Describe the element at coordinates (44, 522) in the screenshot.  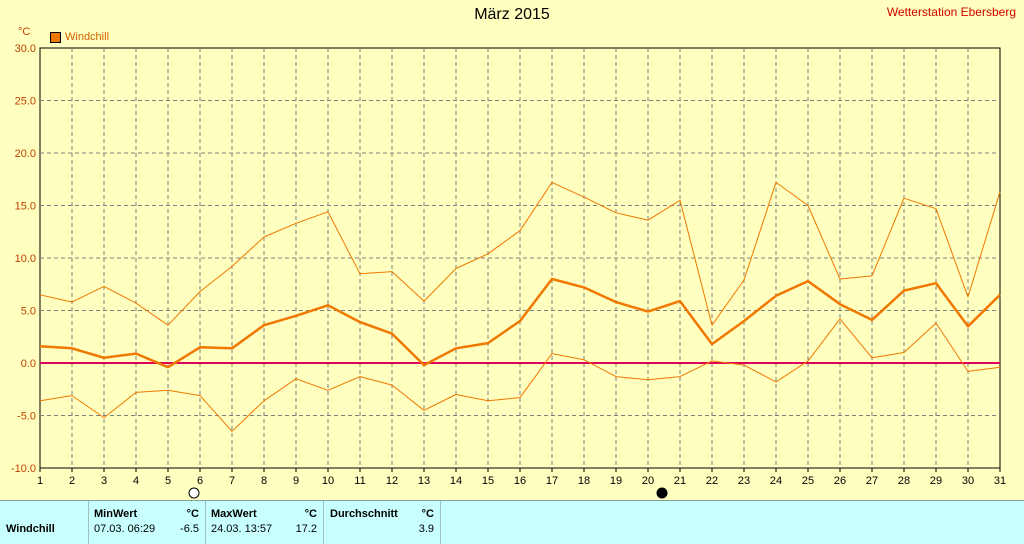
I see `stats-label-cell: Windchill` at that location.